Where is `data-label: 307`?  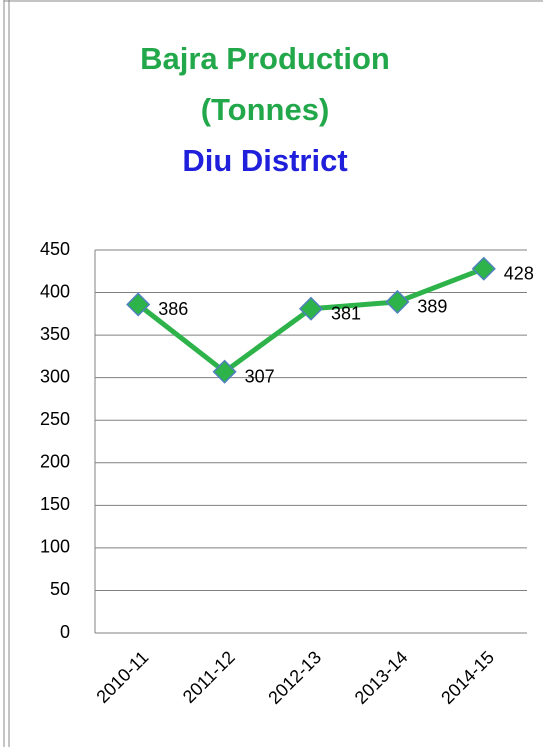
data-label: 307 is located at coordinates (260, 376).